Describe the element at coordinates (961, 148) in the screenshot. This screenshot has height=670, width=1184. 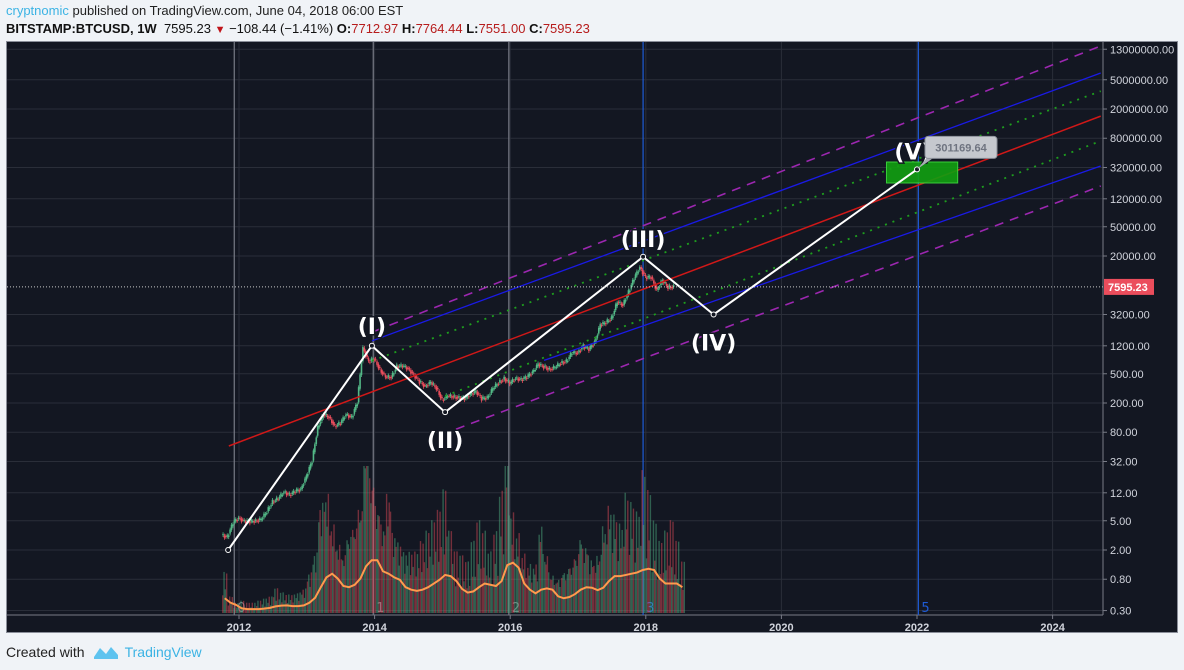
I see `target-price-label: 301169.64` at that location.